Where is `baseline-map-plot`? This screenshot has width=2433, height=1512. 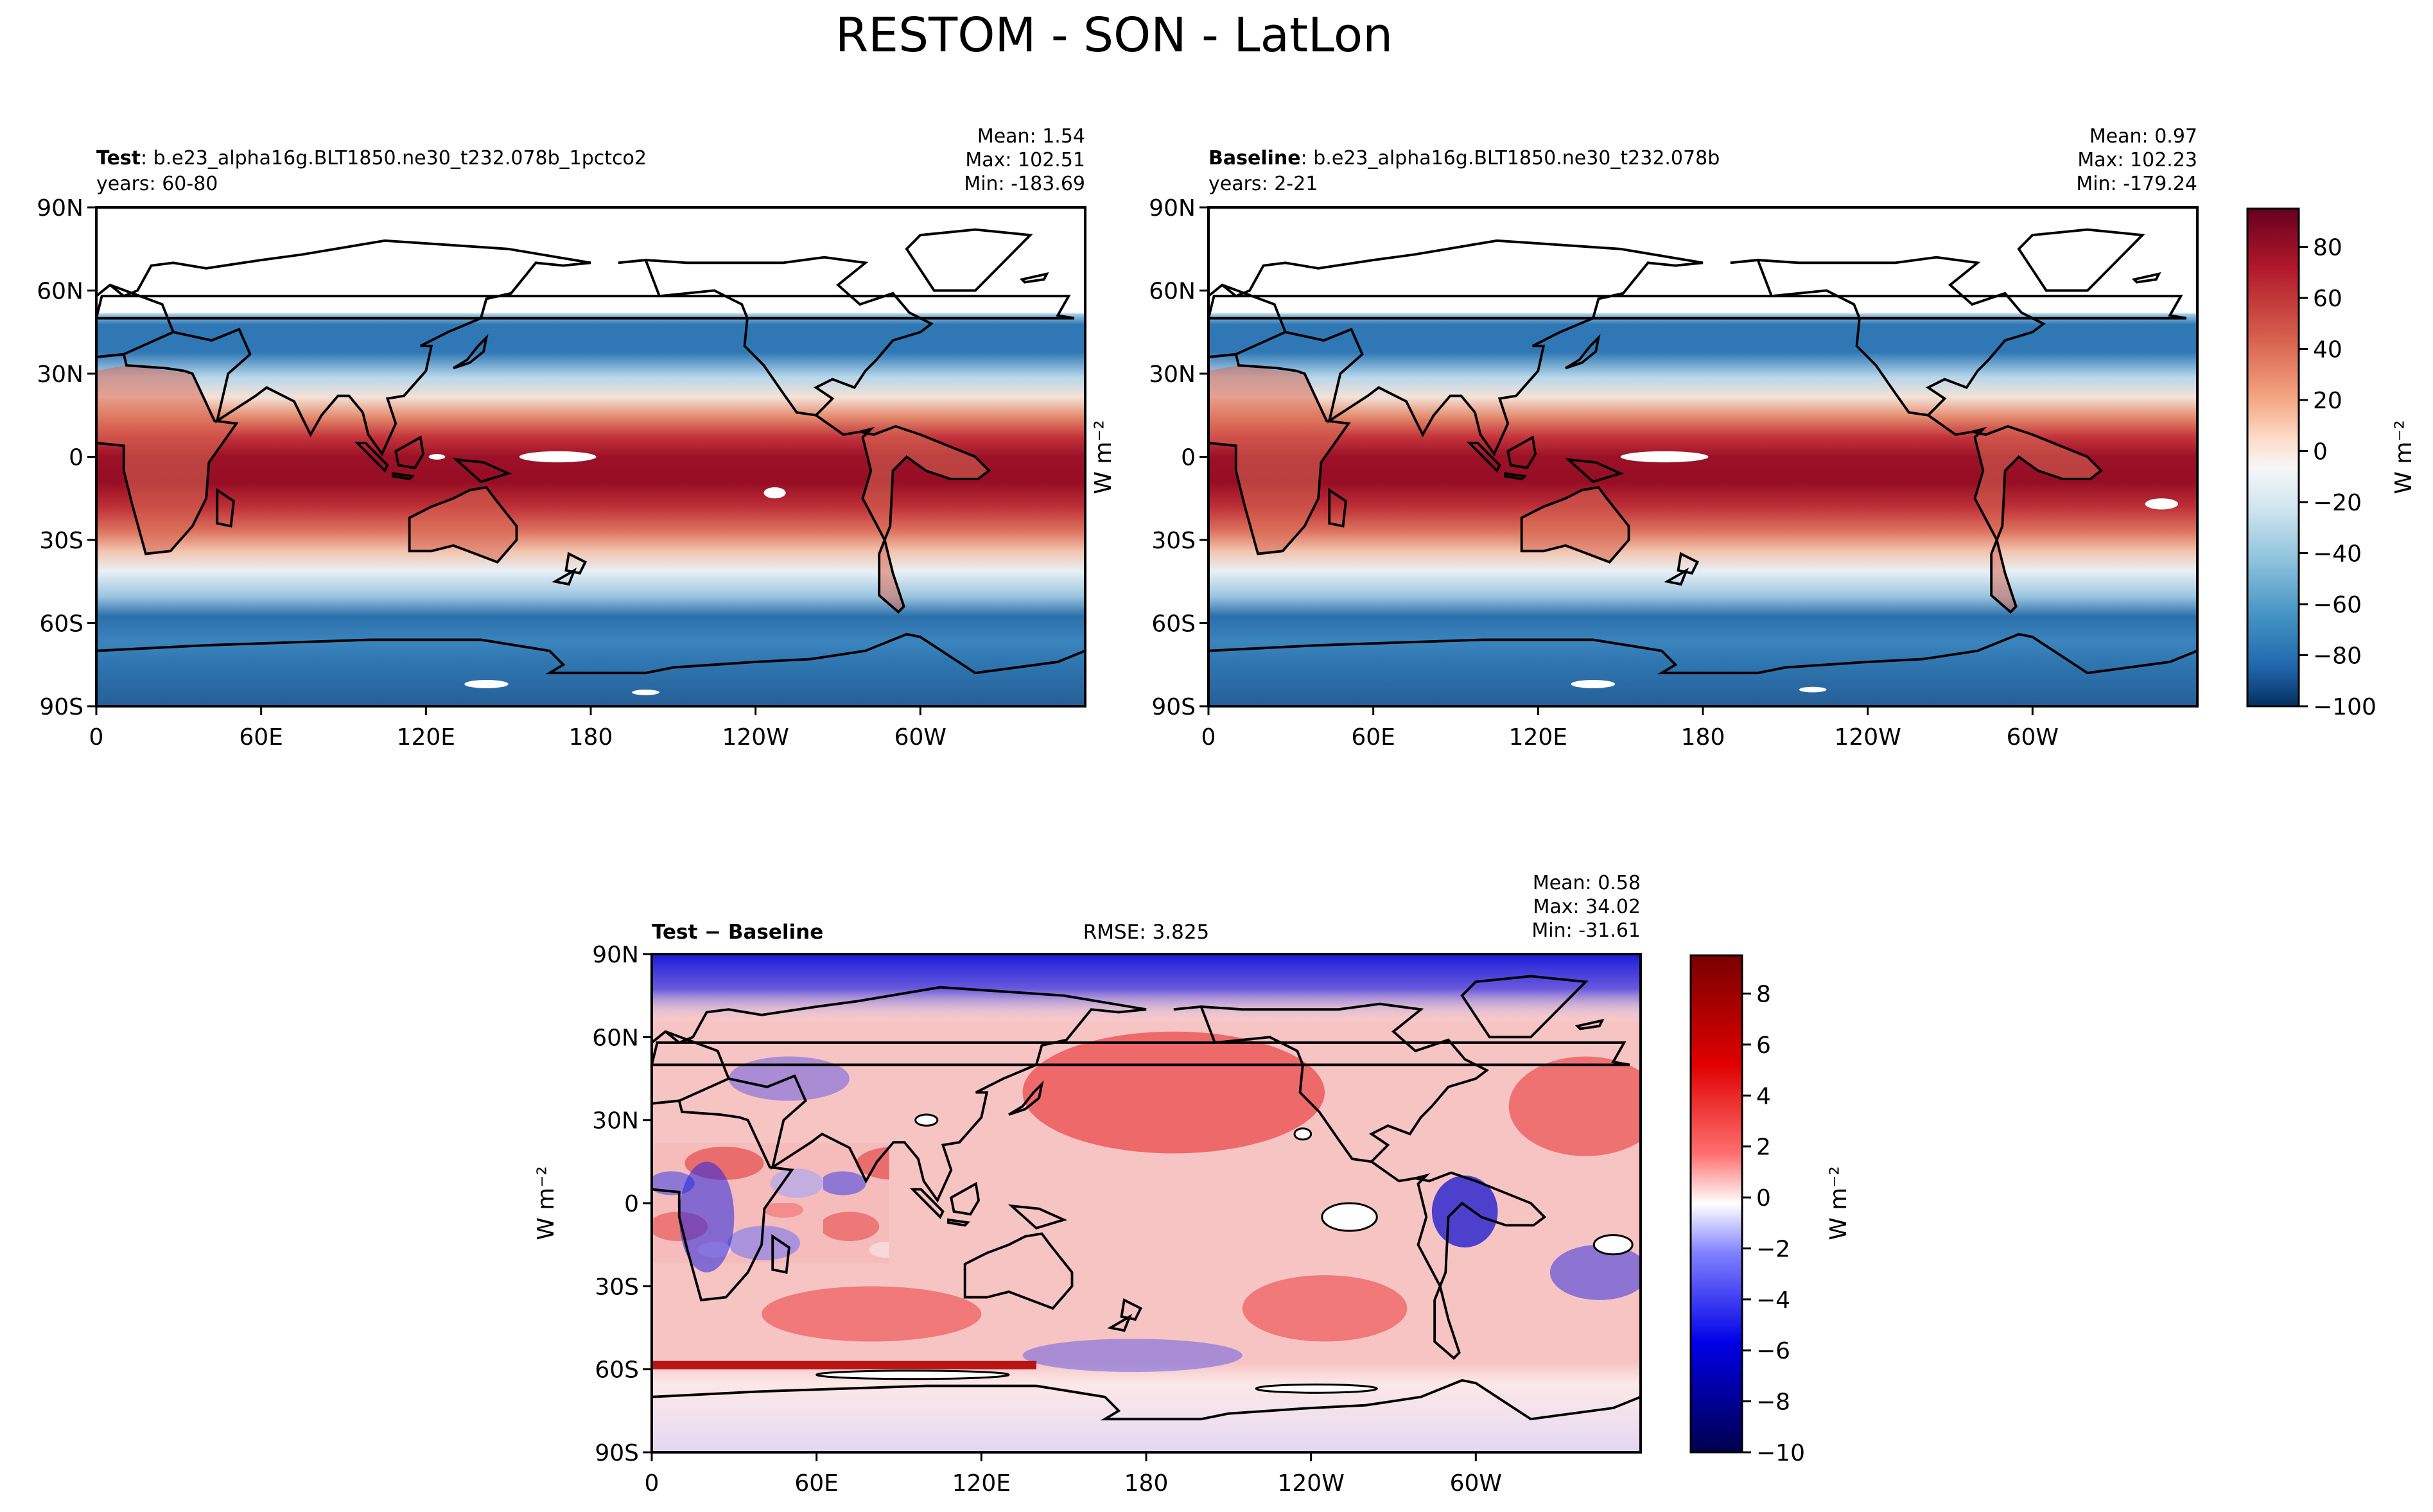
baseline-map-plot is located at coordinates (1702, 456).